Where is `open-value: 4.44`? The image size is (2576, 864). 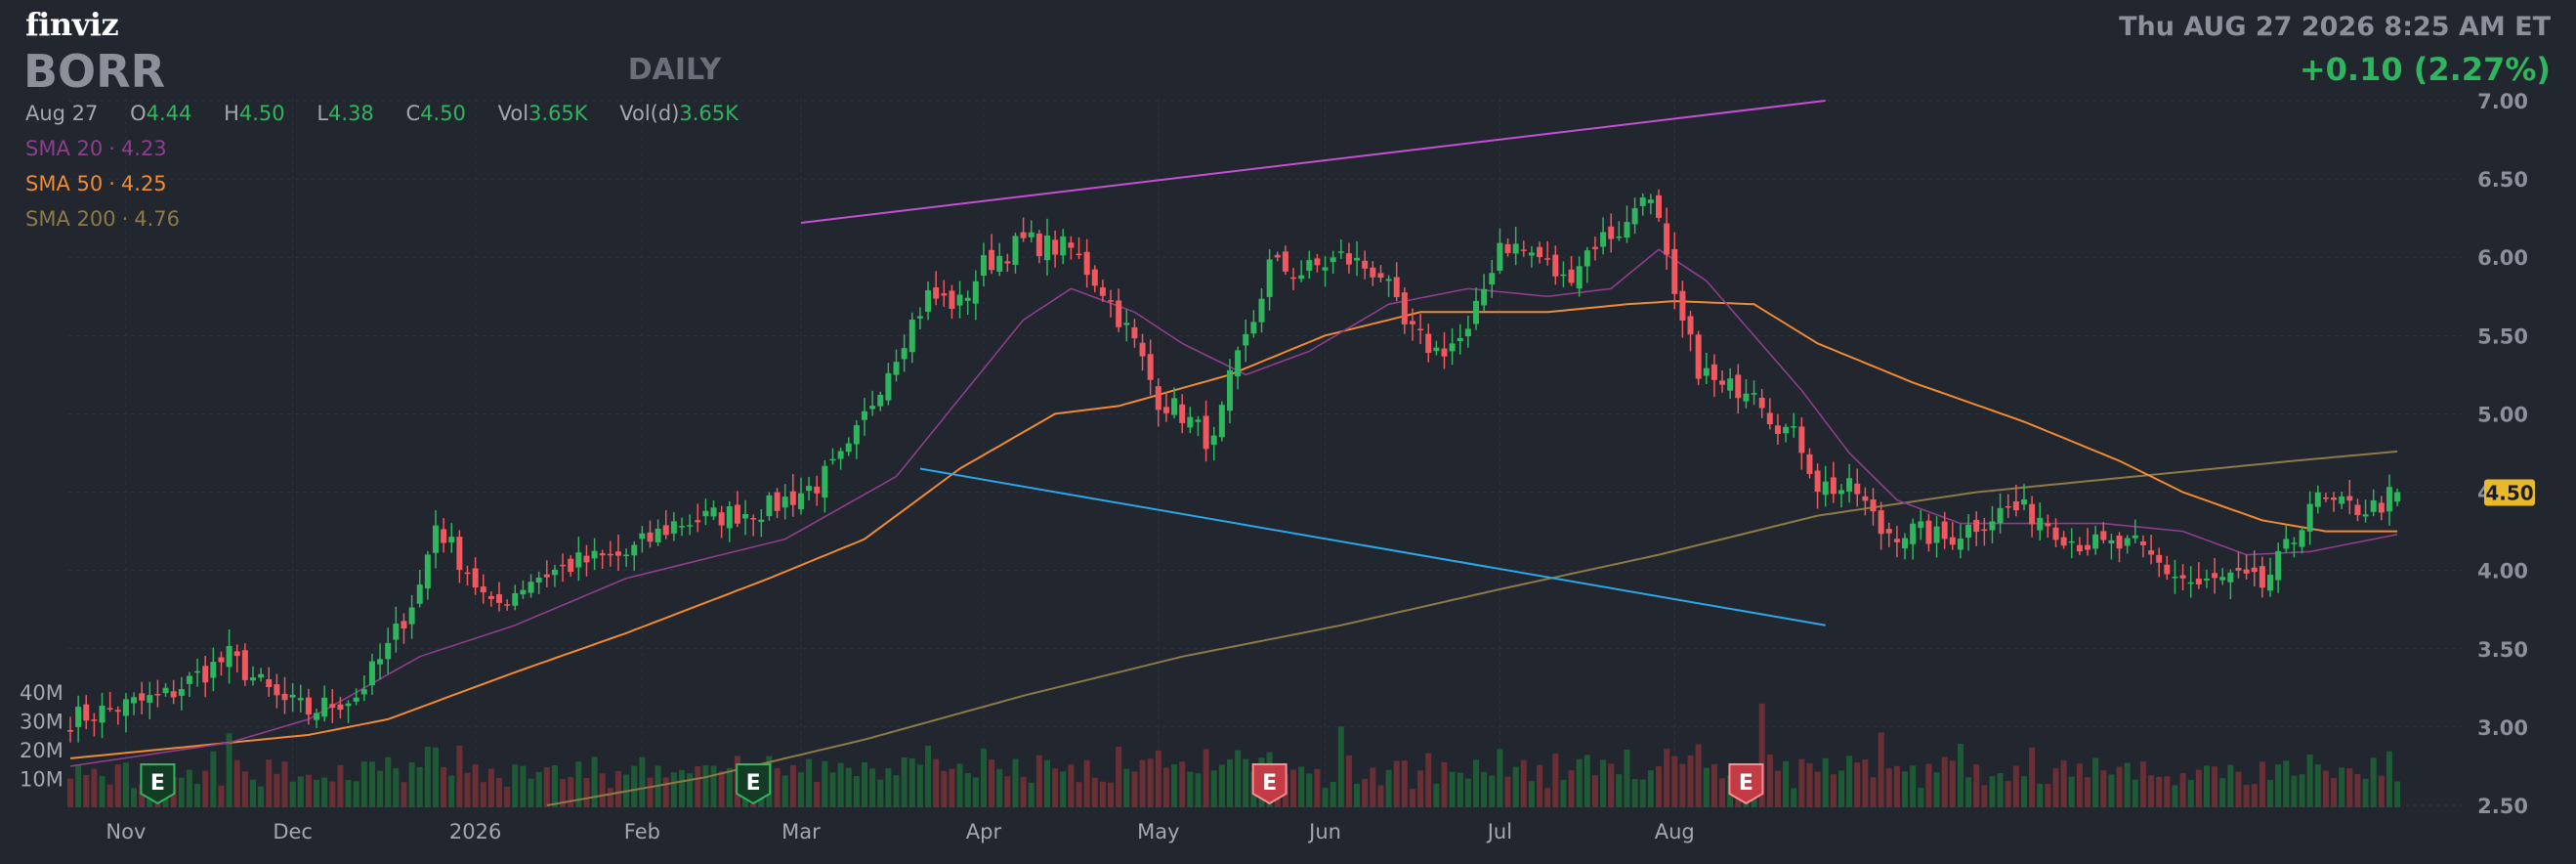
open-value: 4.44 is located at coordinates (169, 113).